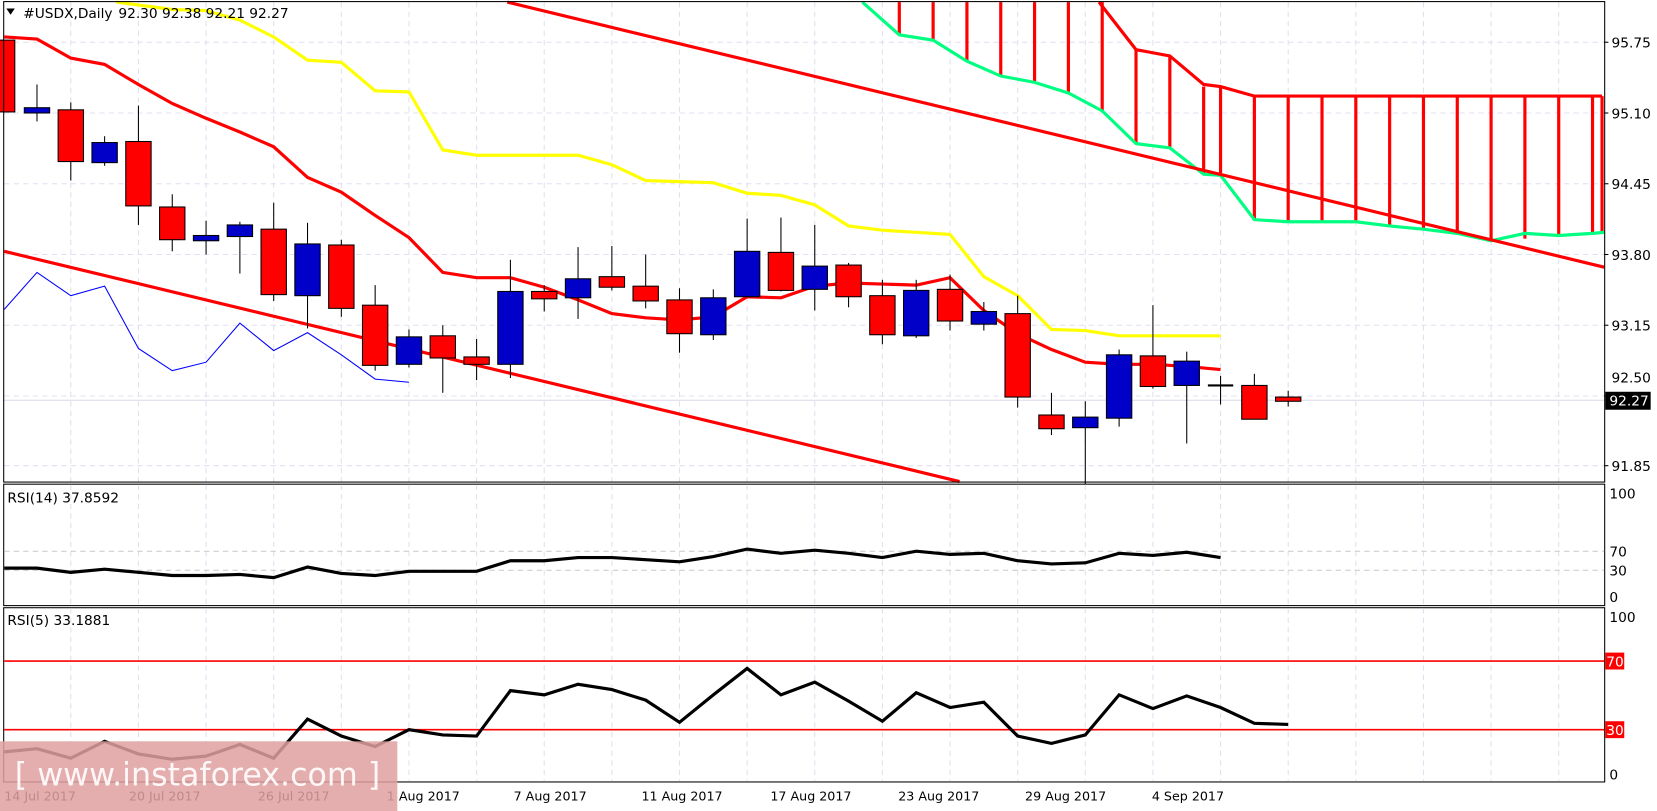 Image resolution: width=1657 pixels, height=811 pixels. I want to click on current-price-badge, so click(1628, 400).